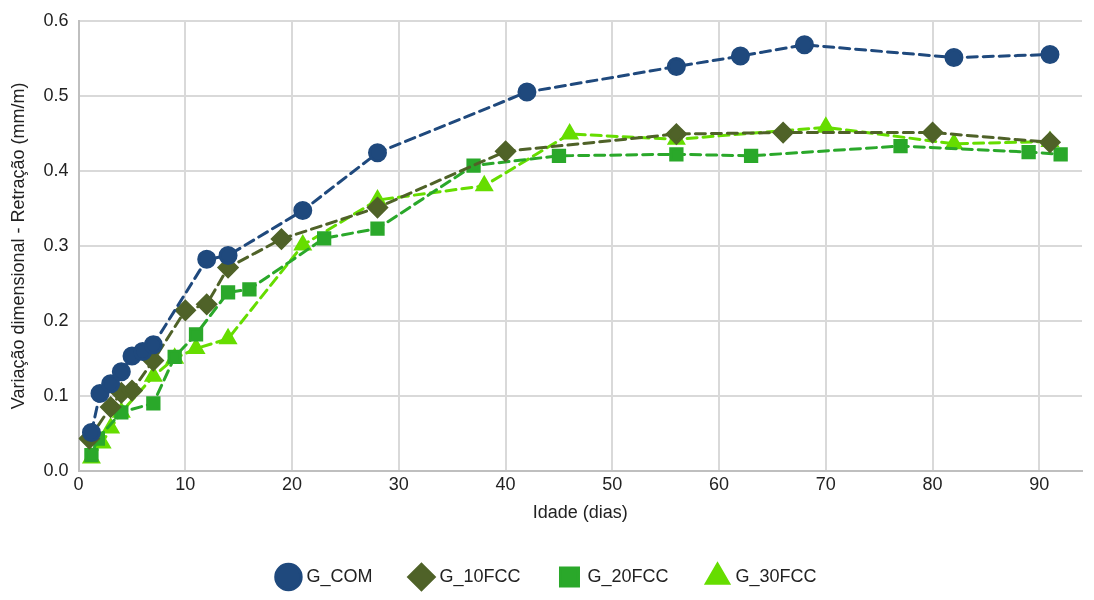 The height and width of the screenshot is (600, 1094). What do you see at coordinates (932, 483) in the screenshot?
I see `x-tick-label: 80` at bounding box center [932, 483].